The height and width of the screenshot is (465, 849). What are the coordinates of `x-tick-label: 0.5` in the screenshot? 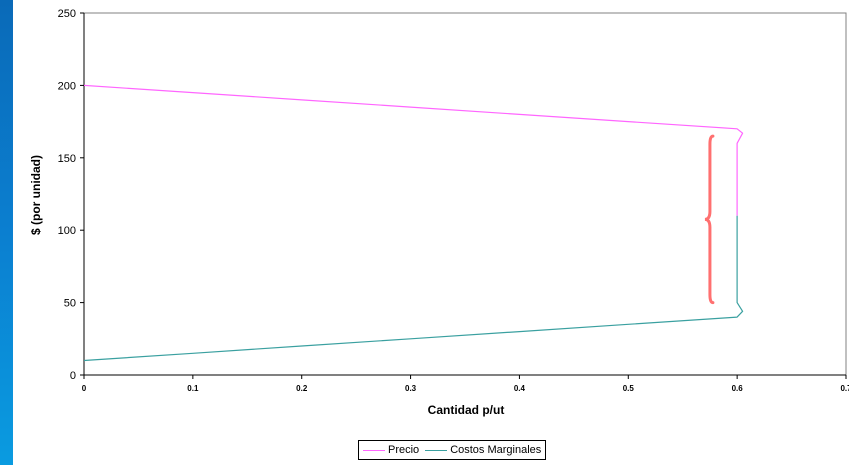 It's located at (629, 388).